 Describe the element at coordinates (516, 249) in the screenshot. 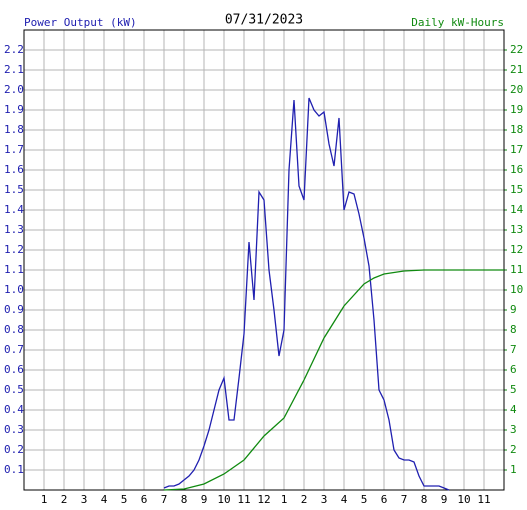

I see `y2-tick-label: 12` at that location.